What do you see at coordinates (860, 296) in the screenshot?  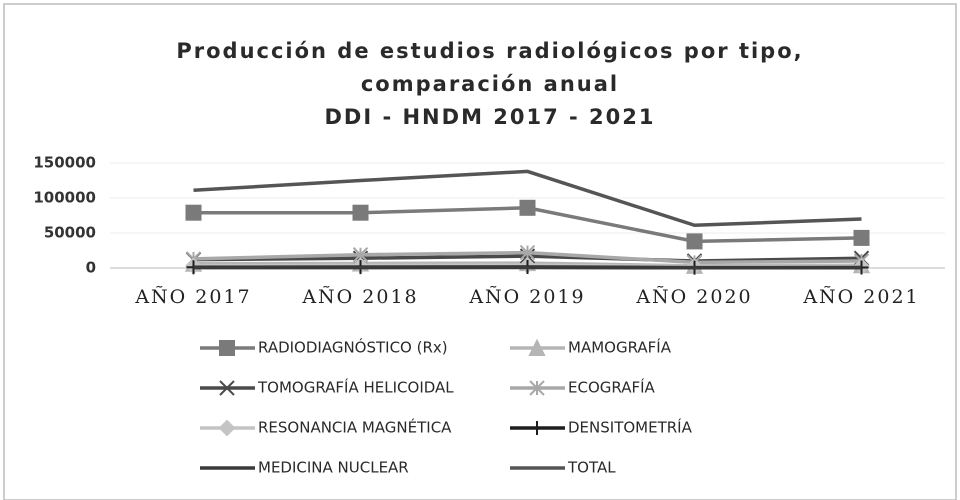 I see `x-tick-label: AÑO 2021` at bounding box center [860, 296].